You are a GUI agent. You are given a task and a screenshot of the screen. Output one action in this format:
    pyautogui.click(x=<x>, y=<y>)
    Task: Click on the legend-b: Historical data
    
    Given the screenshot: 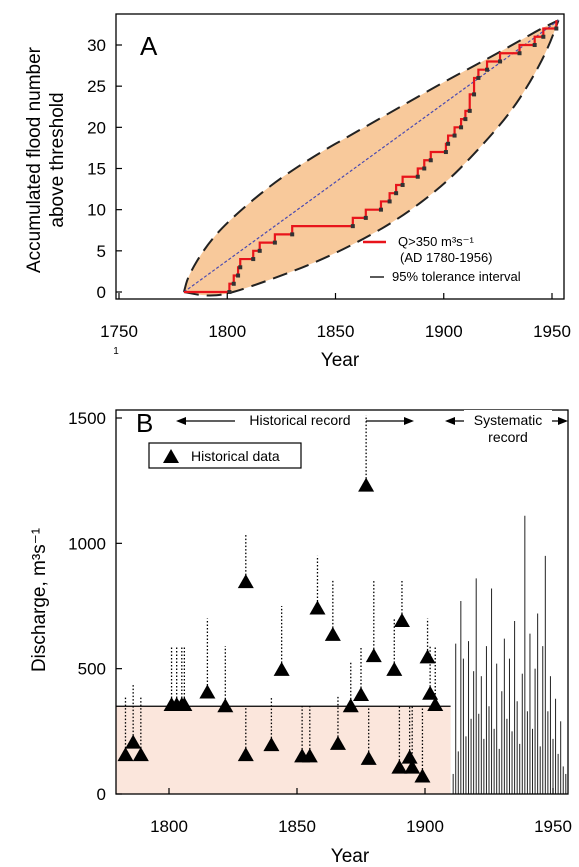 What is the action you would take?
    pyautogui.click(x=225, y=455)
    